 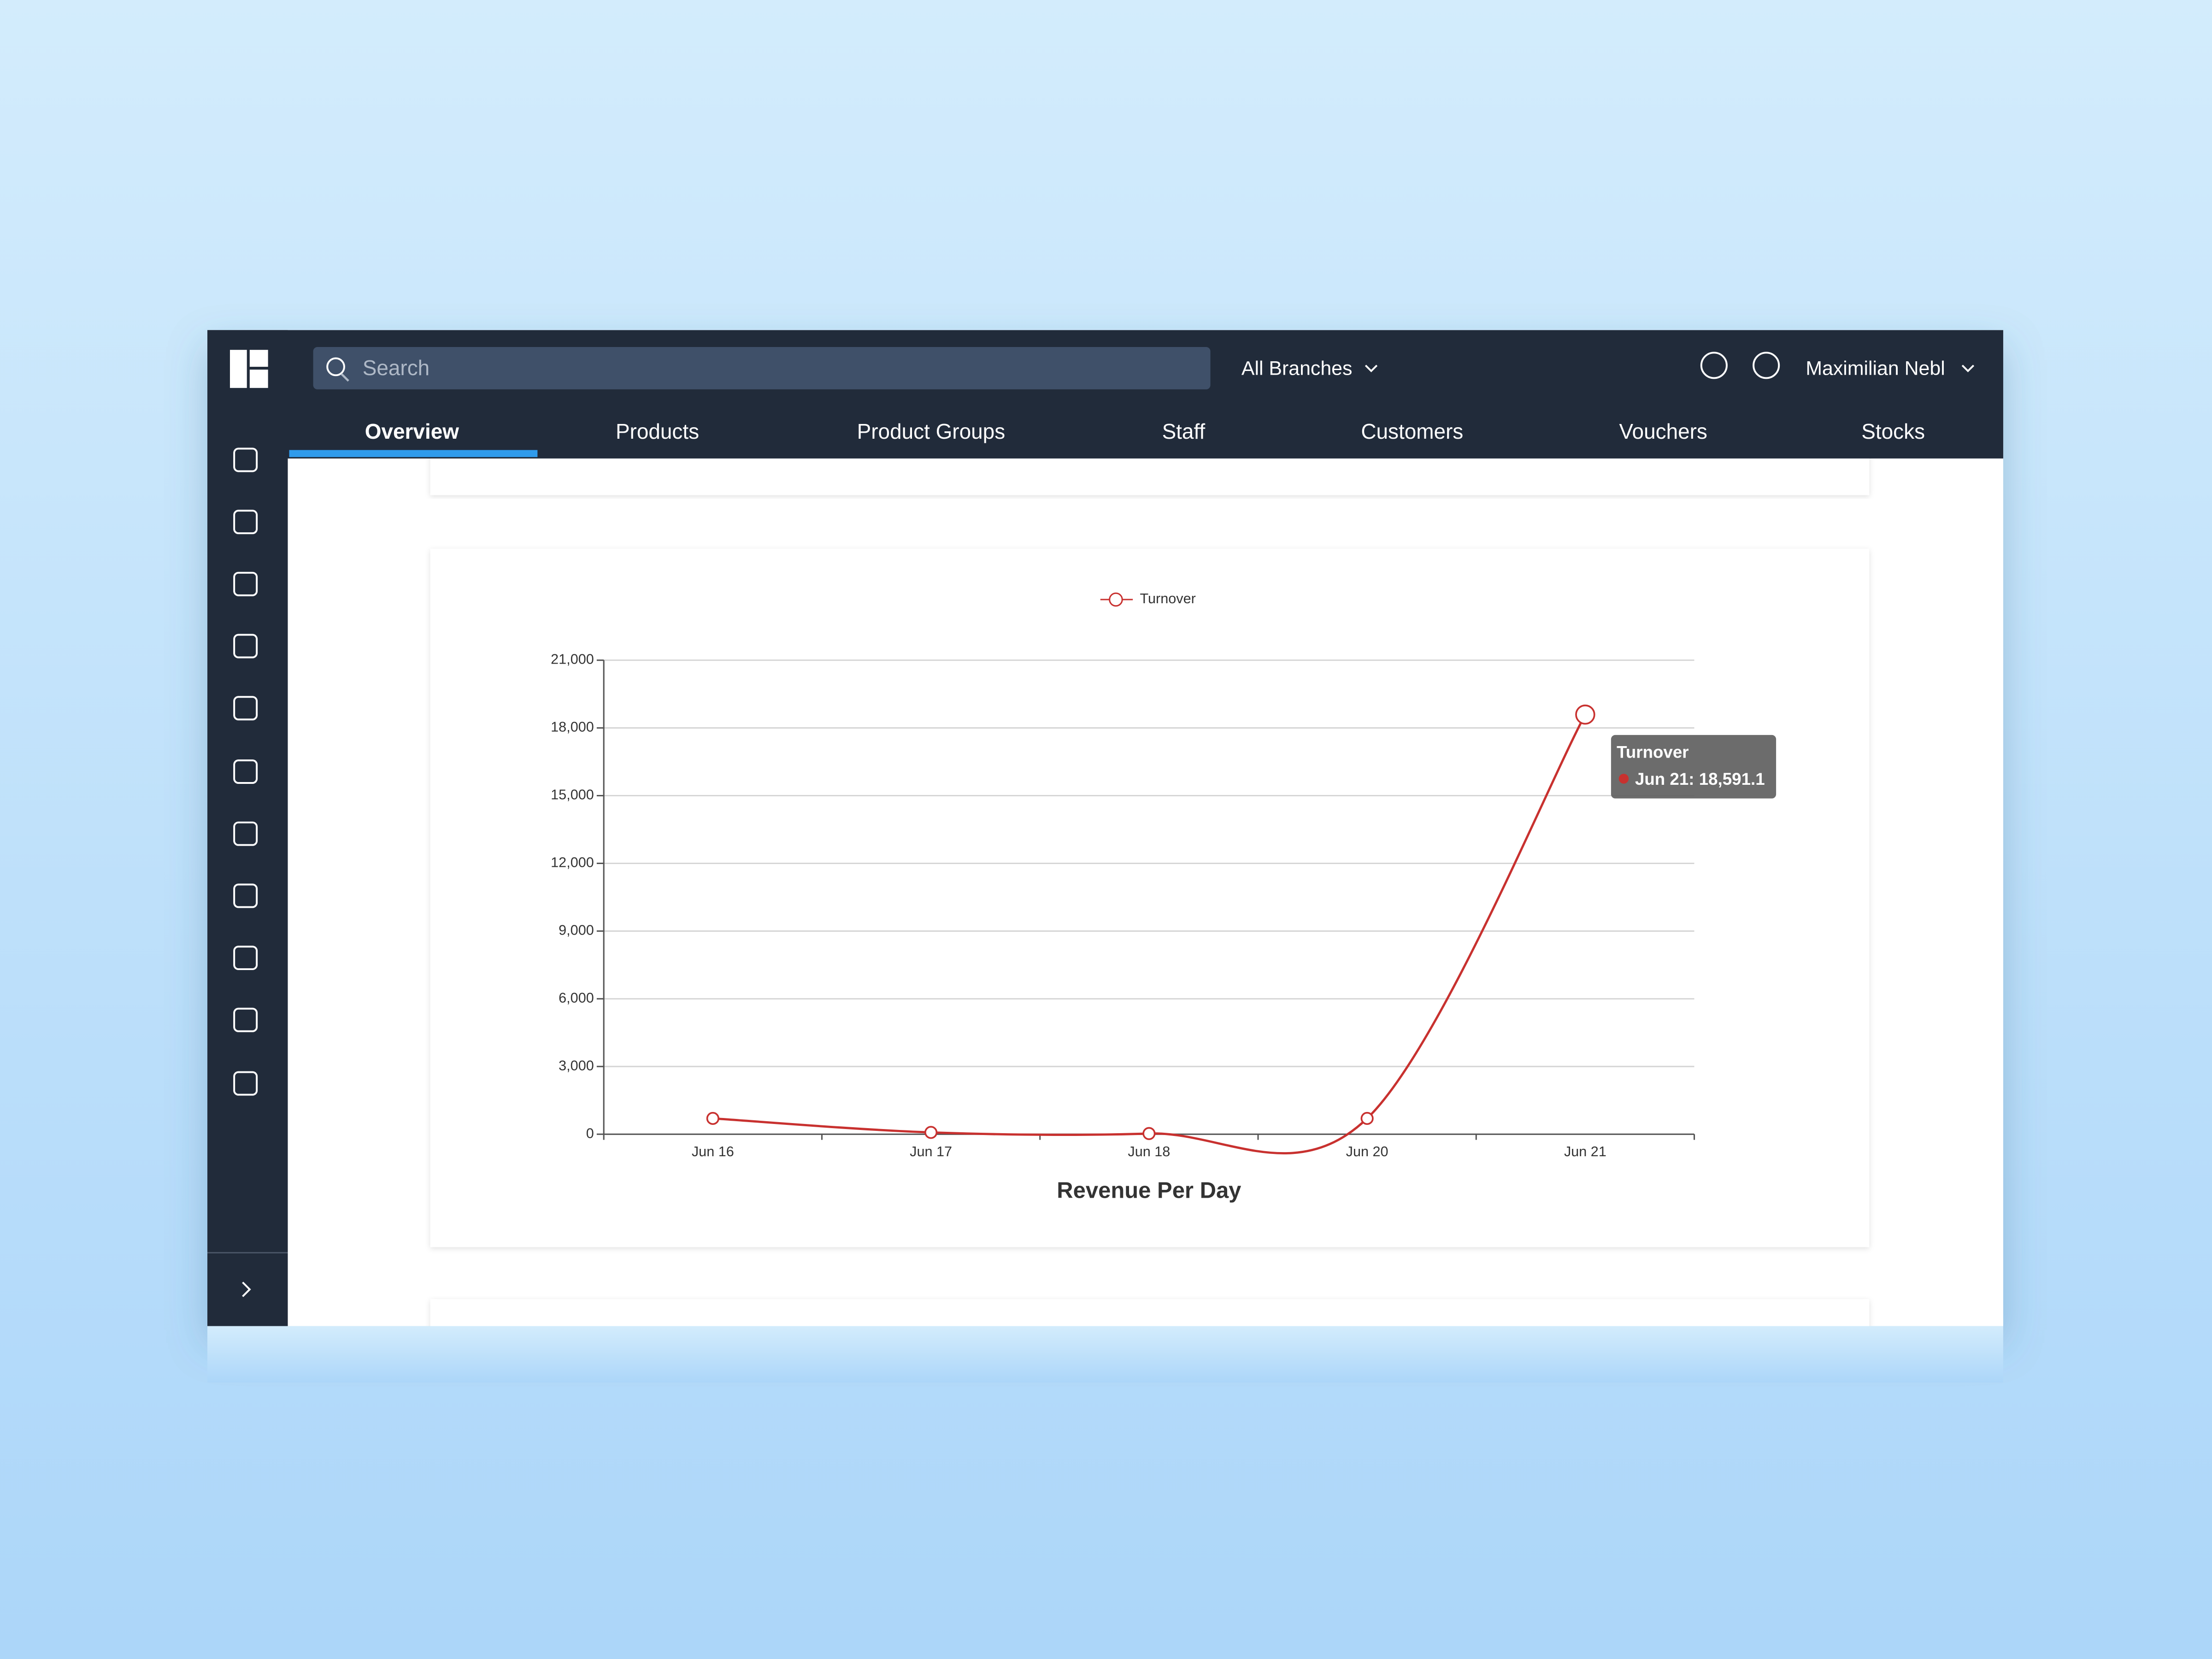 I want to click on tab: Staff, so click(x=1184, y=431).